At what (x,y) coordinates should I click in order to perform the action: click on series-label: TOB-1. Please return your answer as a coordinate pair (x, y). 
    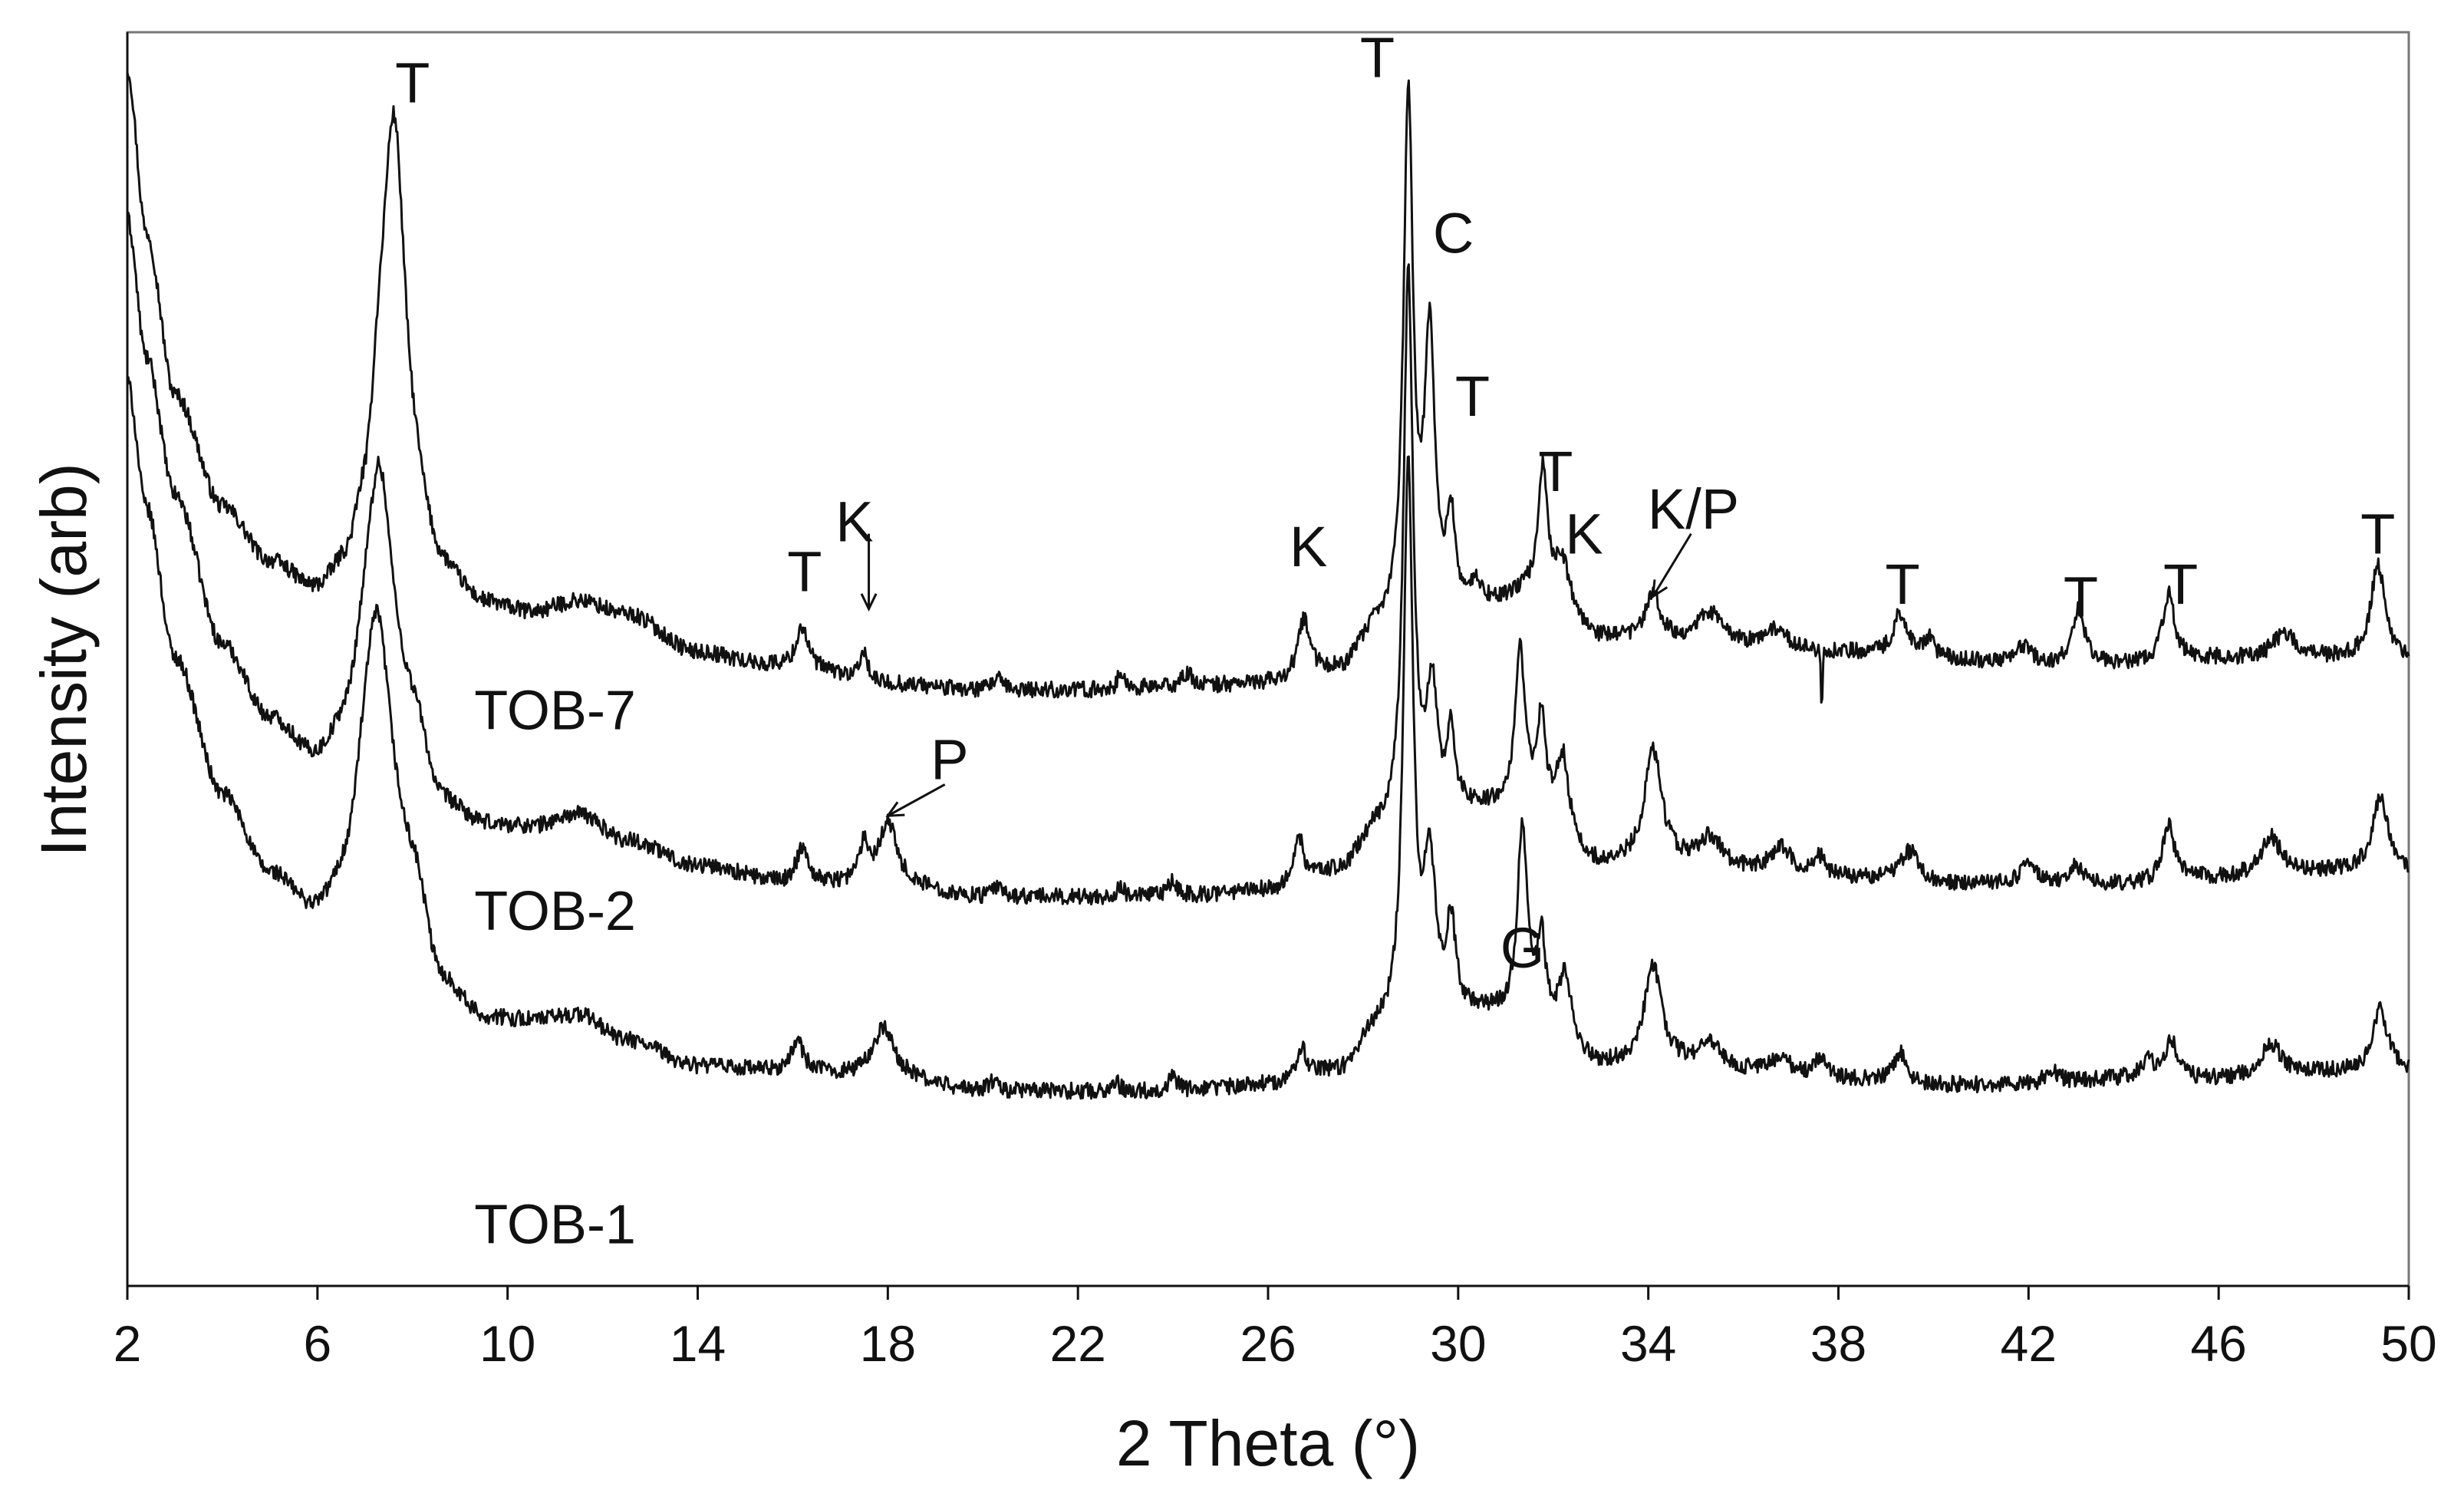
    Looking at the image, I should click on (555, 1224).